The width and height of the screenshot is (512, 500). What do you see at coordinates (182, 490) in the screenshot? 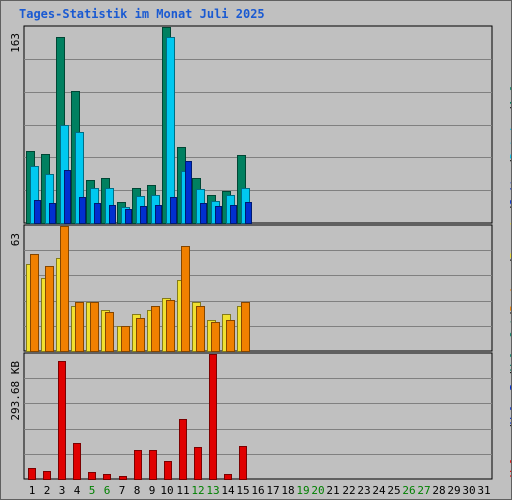
I see `x-tick-label-day-11: 11` at bounding box center [182, 490].